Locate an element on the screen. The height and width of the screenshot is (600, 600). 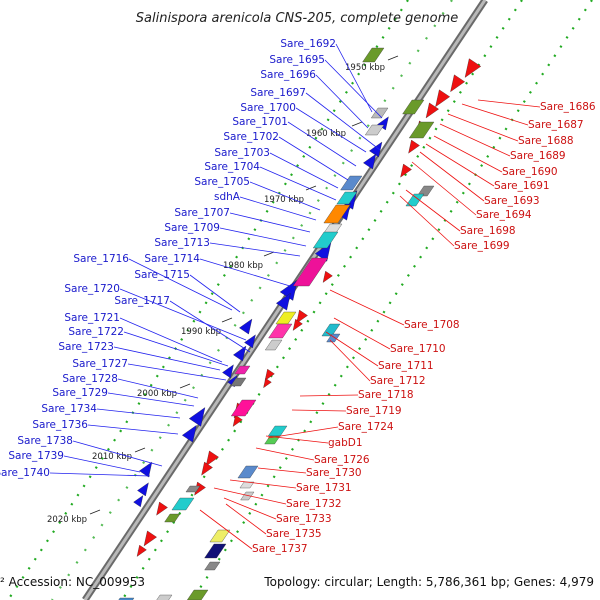
gene-label-left: Sare_1723 is located at coordinates (86, 347).